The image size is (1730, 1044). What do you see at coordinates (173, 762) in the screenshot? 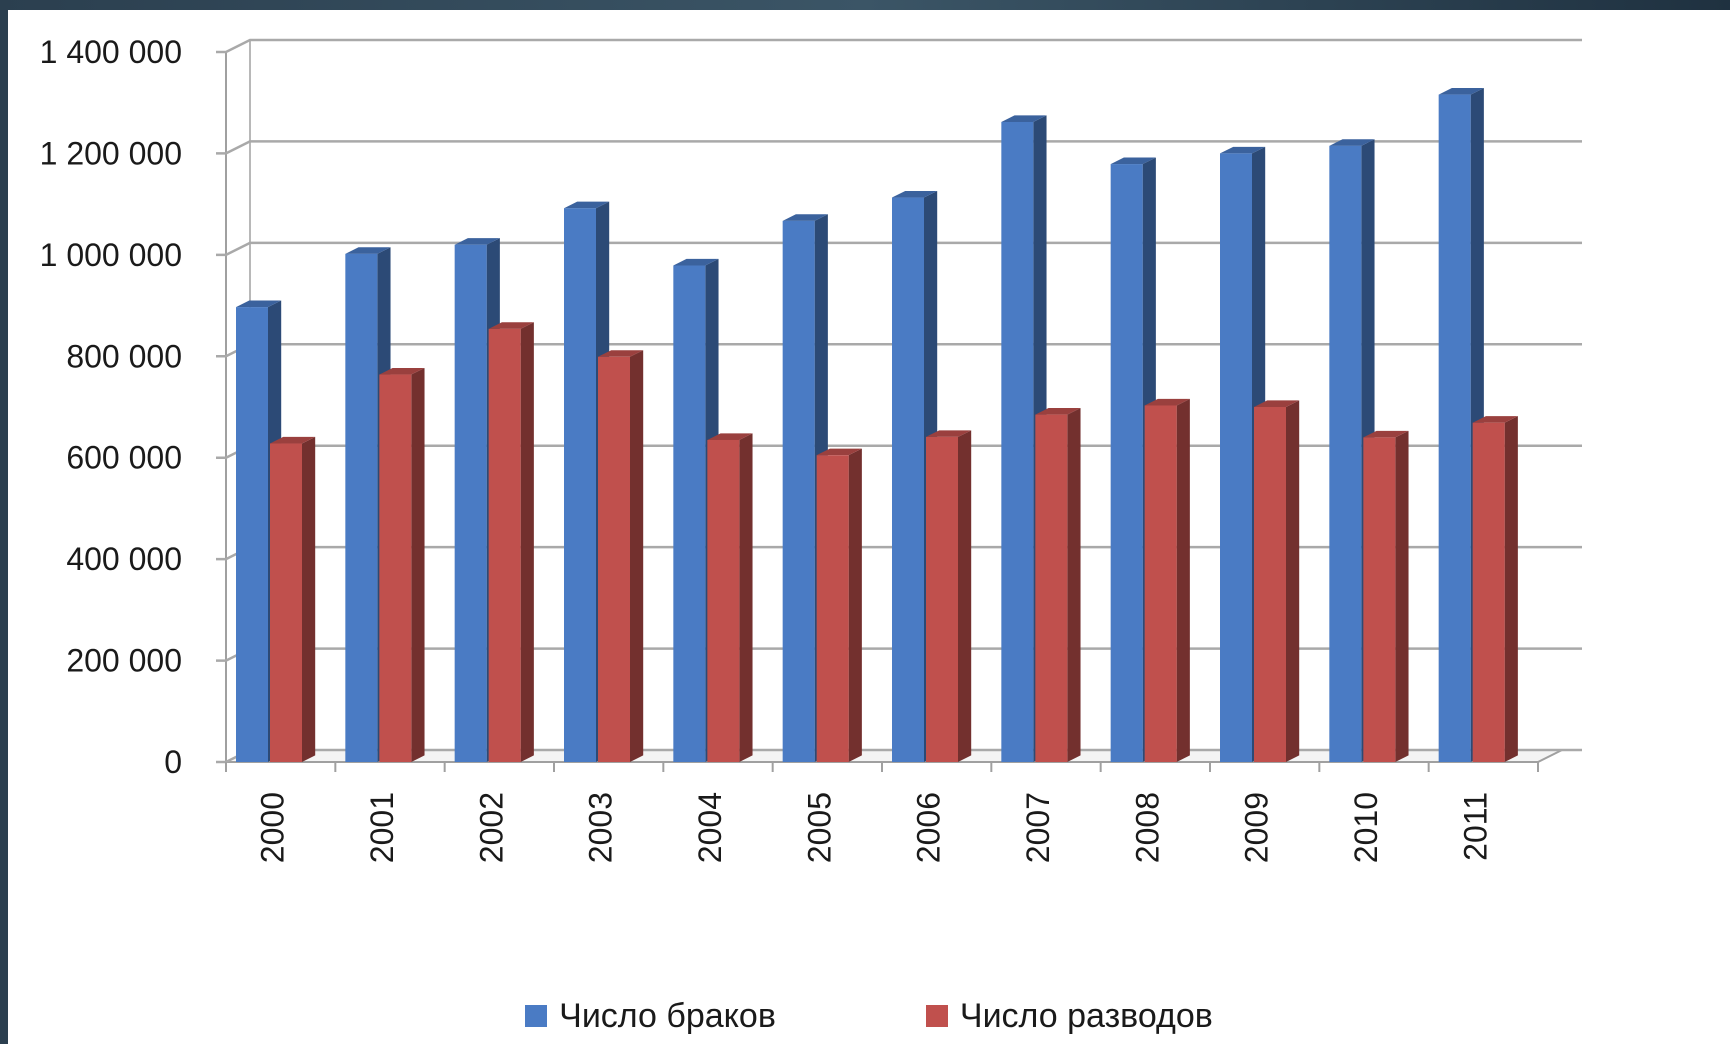
I see `y-tick-label: 0` at bounding box center [173, 762].